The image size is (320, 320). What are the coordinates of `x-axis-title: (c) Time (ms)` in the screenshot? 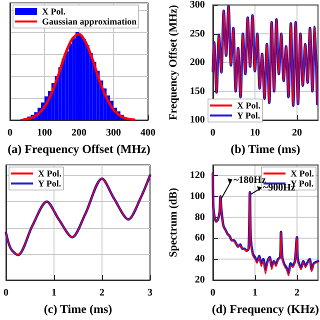 It's located at (78, 309).